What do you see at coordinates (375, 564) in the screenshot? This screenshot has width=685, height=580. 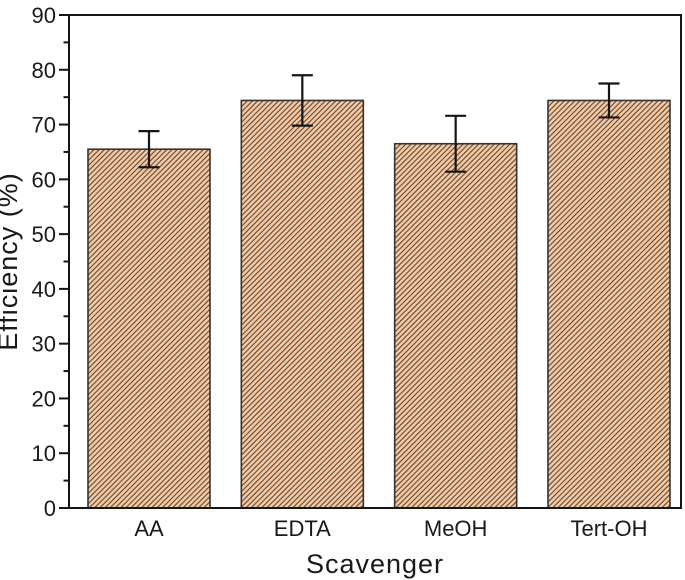 I see `x-axis-title: Scavenger` at bounding box center [375, 564].